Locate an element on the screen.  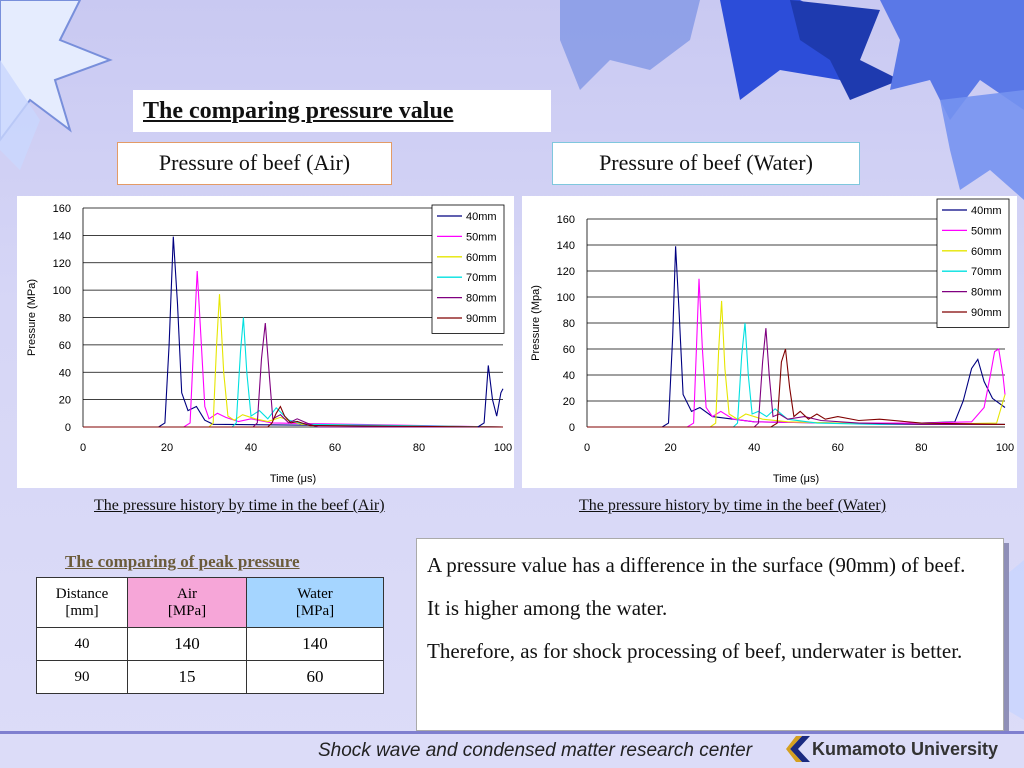
table-title: The comparing of peak pressure is located at coordinates (182, 561).